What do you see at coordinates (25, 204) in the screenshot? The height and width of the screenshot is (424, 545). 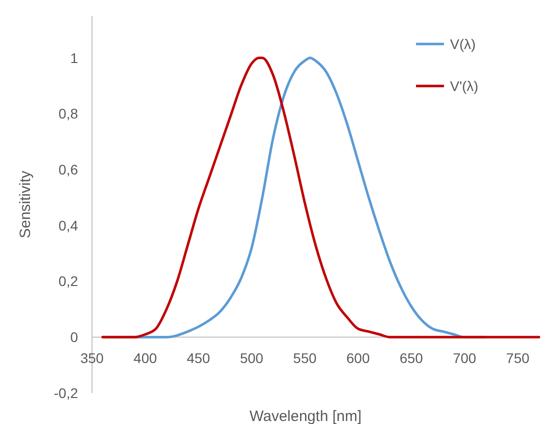 I see `y-axis-title: Sensitivity` at bounding box center [25, 204].